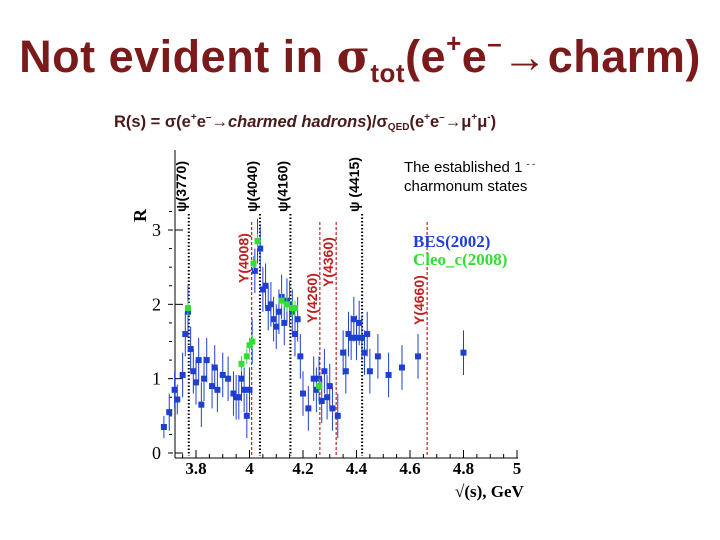  Describe the element at coordinates (252, 186) in the screenshot. I see `resonance-label: ψ(4040)` at that location.